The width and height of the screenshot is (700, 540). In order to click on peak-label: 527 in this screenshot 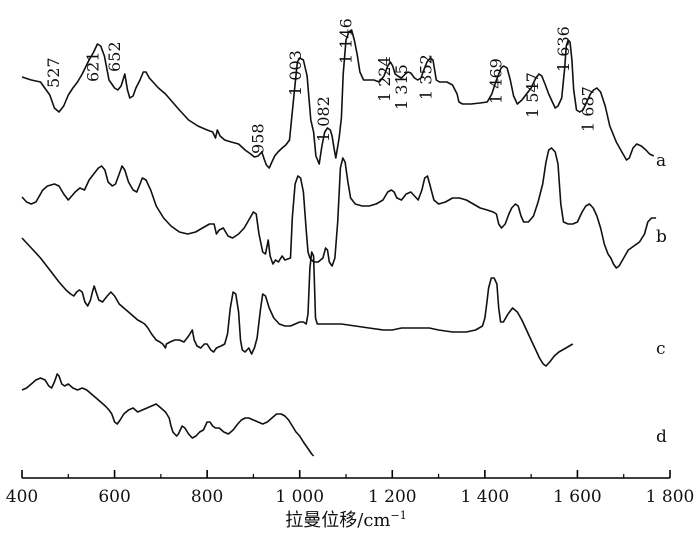, I will do `click(53, 72)`.